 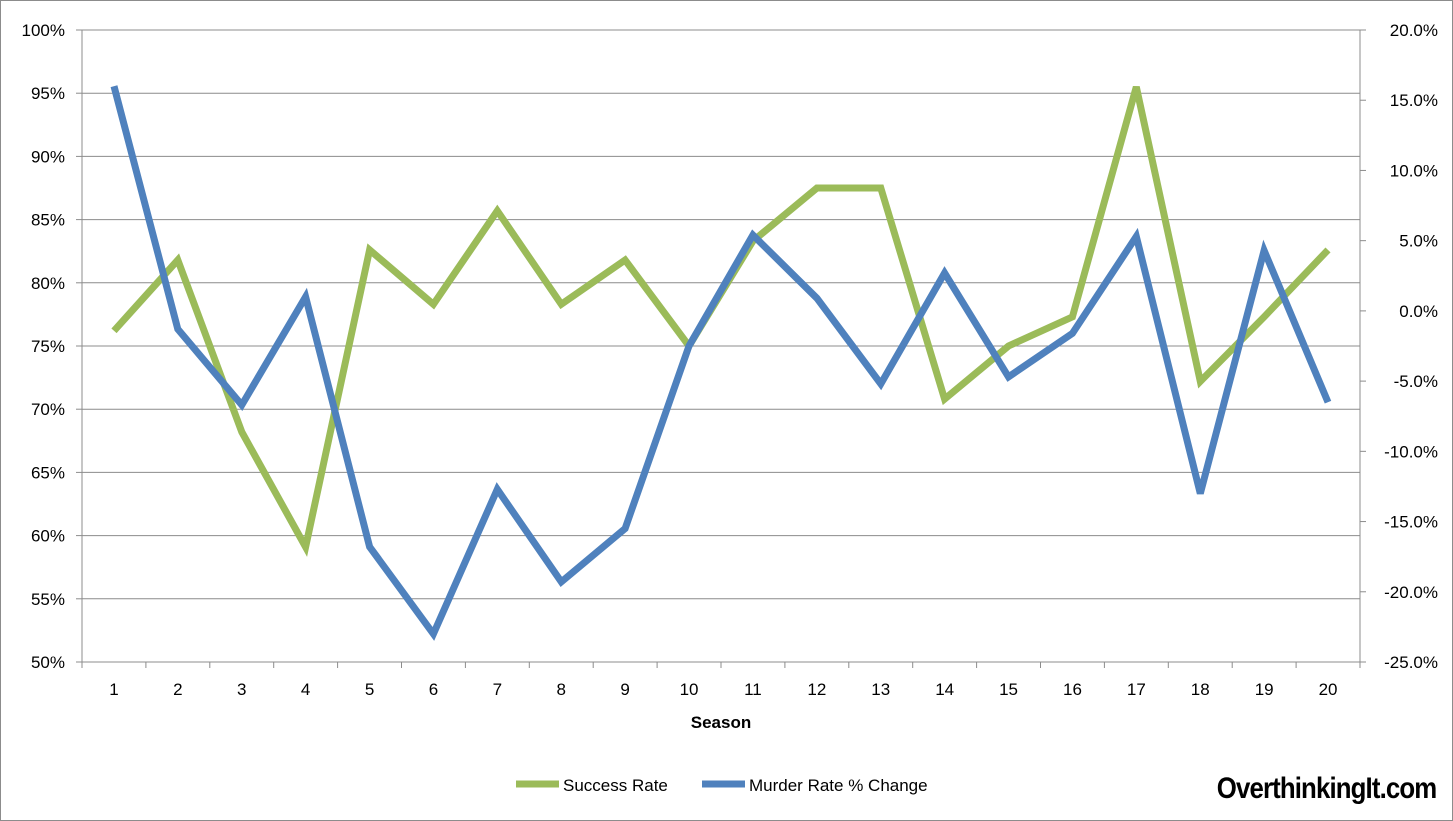 I want to click on y-left-tick-label: 85%, so click(x=48, y=220).